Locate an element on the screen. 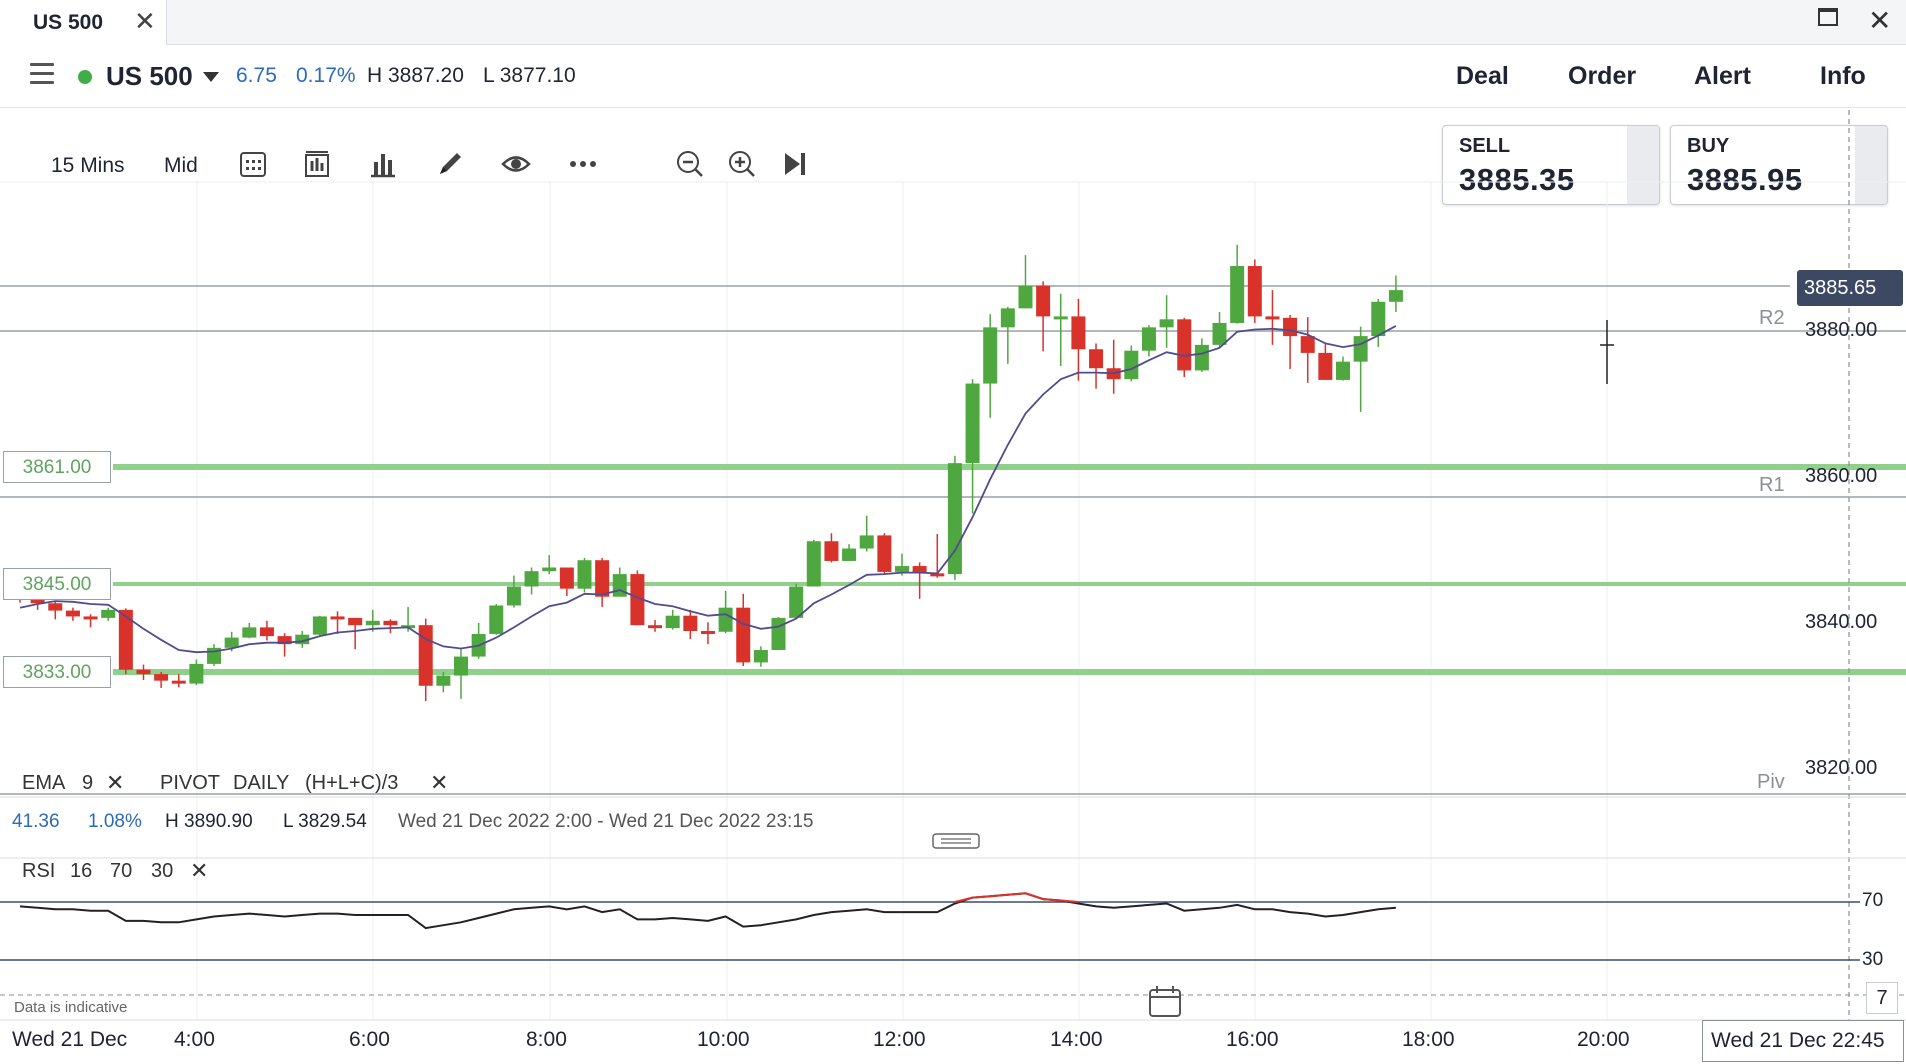  zoom-in-icon is located at coordinates (742, 164).